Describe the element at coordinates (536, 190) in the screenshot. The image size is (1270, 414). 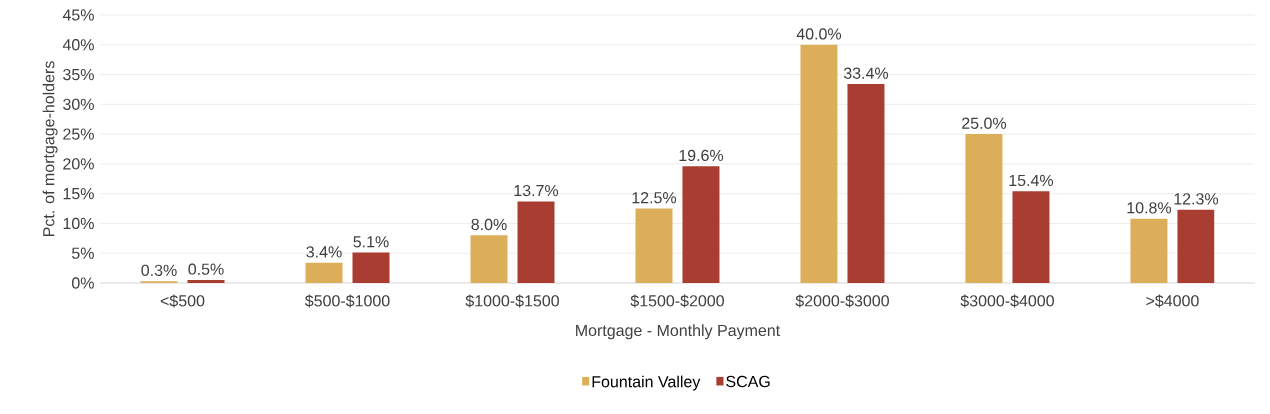
I see `data-label: 13.7%` at that location.